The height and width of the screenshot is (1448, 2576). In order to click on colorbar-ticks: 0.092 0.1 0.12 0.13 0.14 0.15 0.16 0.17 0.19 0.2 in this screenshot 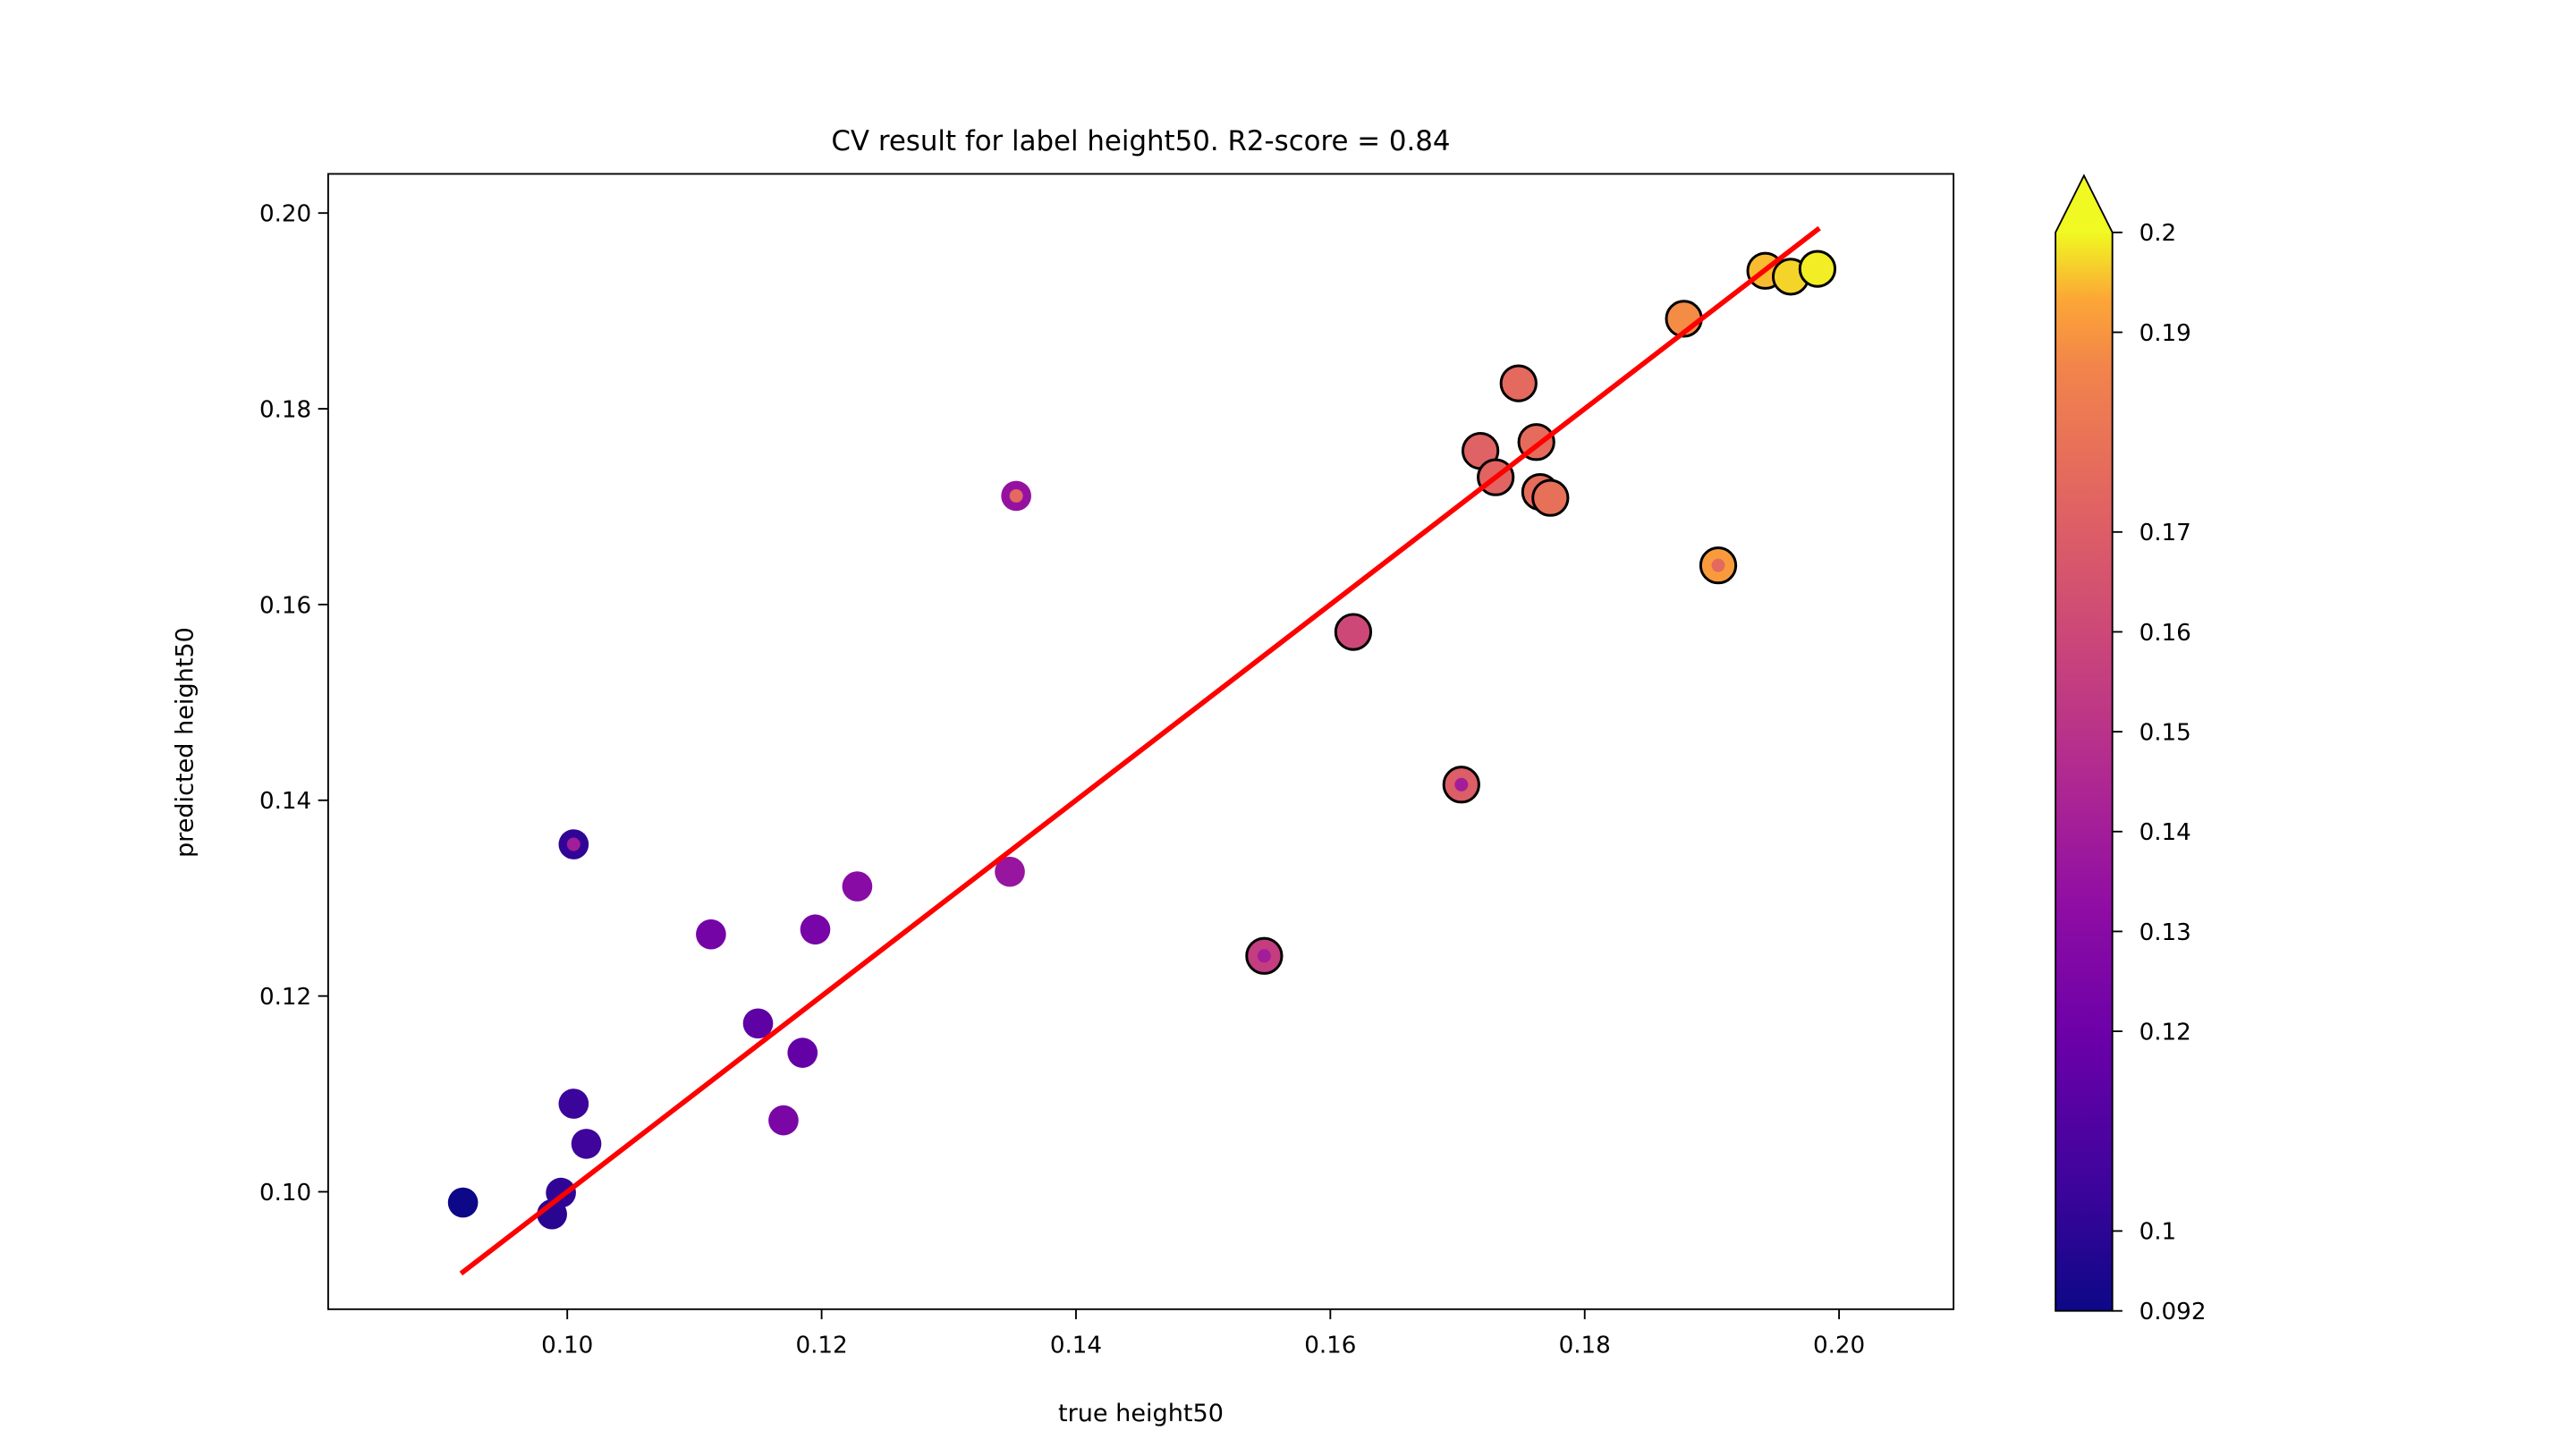, I will do `click(2159, 772)`.